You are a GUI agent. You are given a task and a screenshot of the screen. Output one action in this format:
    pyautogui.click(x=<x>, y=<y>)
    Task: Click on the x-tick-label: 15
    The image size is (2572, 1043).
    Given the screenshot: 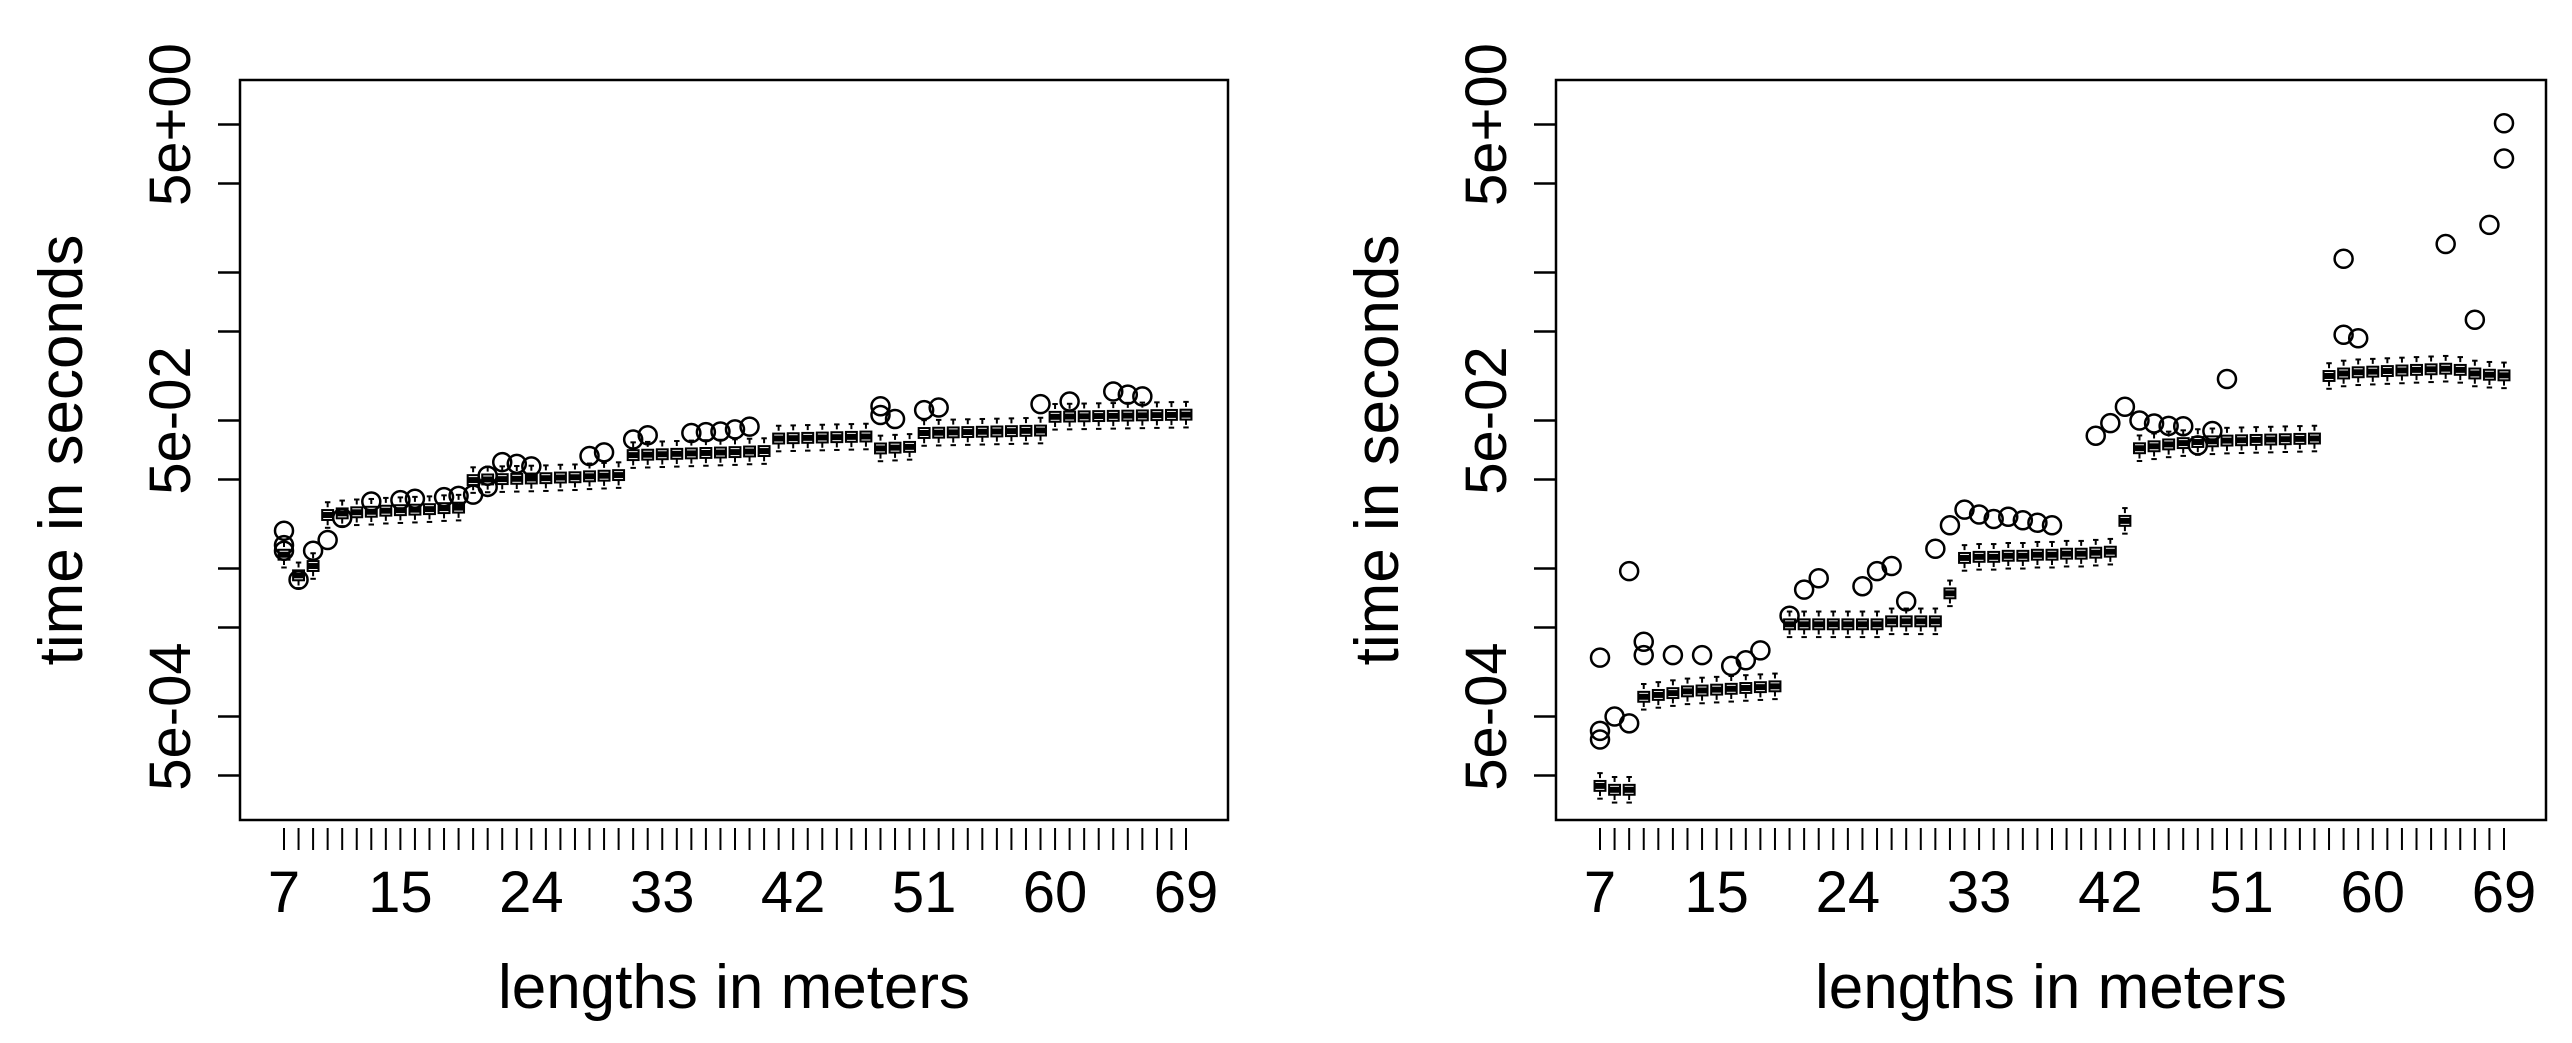 What is the action you would take?
    pyautogui.click(x=400, y=892)
    